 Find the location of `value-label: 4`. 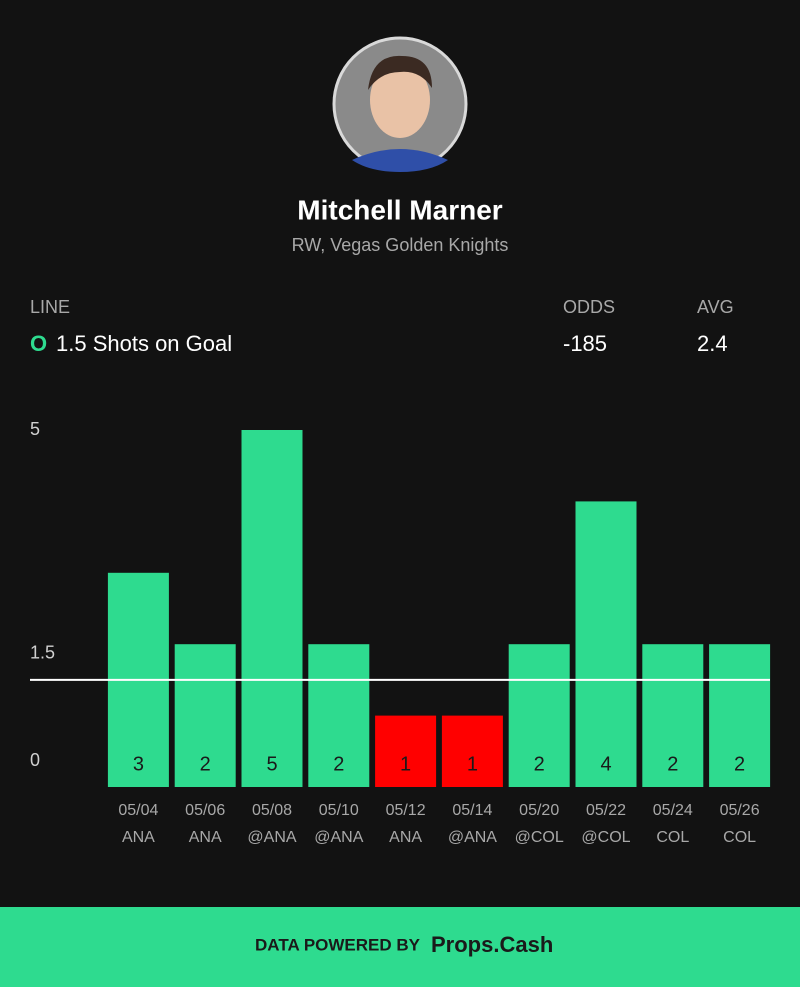

value-label: 4 is located at coordinates (605, 764).